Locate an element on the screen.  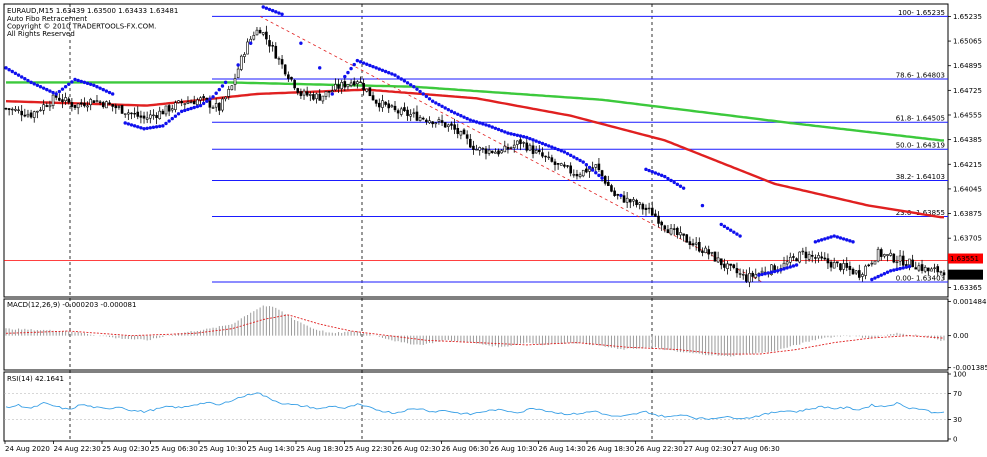
time-tick-label: 26 Aug 02:30 is located at coordinates (416, 449).